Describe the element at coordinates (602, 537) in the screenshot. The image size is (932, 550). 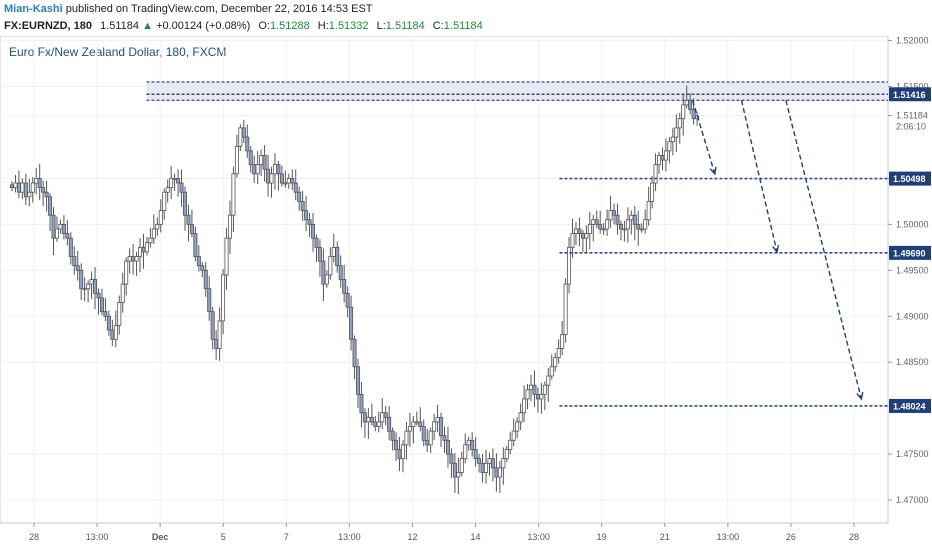
I see `x-tick-label: 19` at that location.